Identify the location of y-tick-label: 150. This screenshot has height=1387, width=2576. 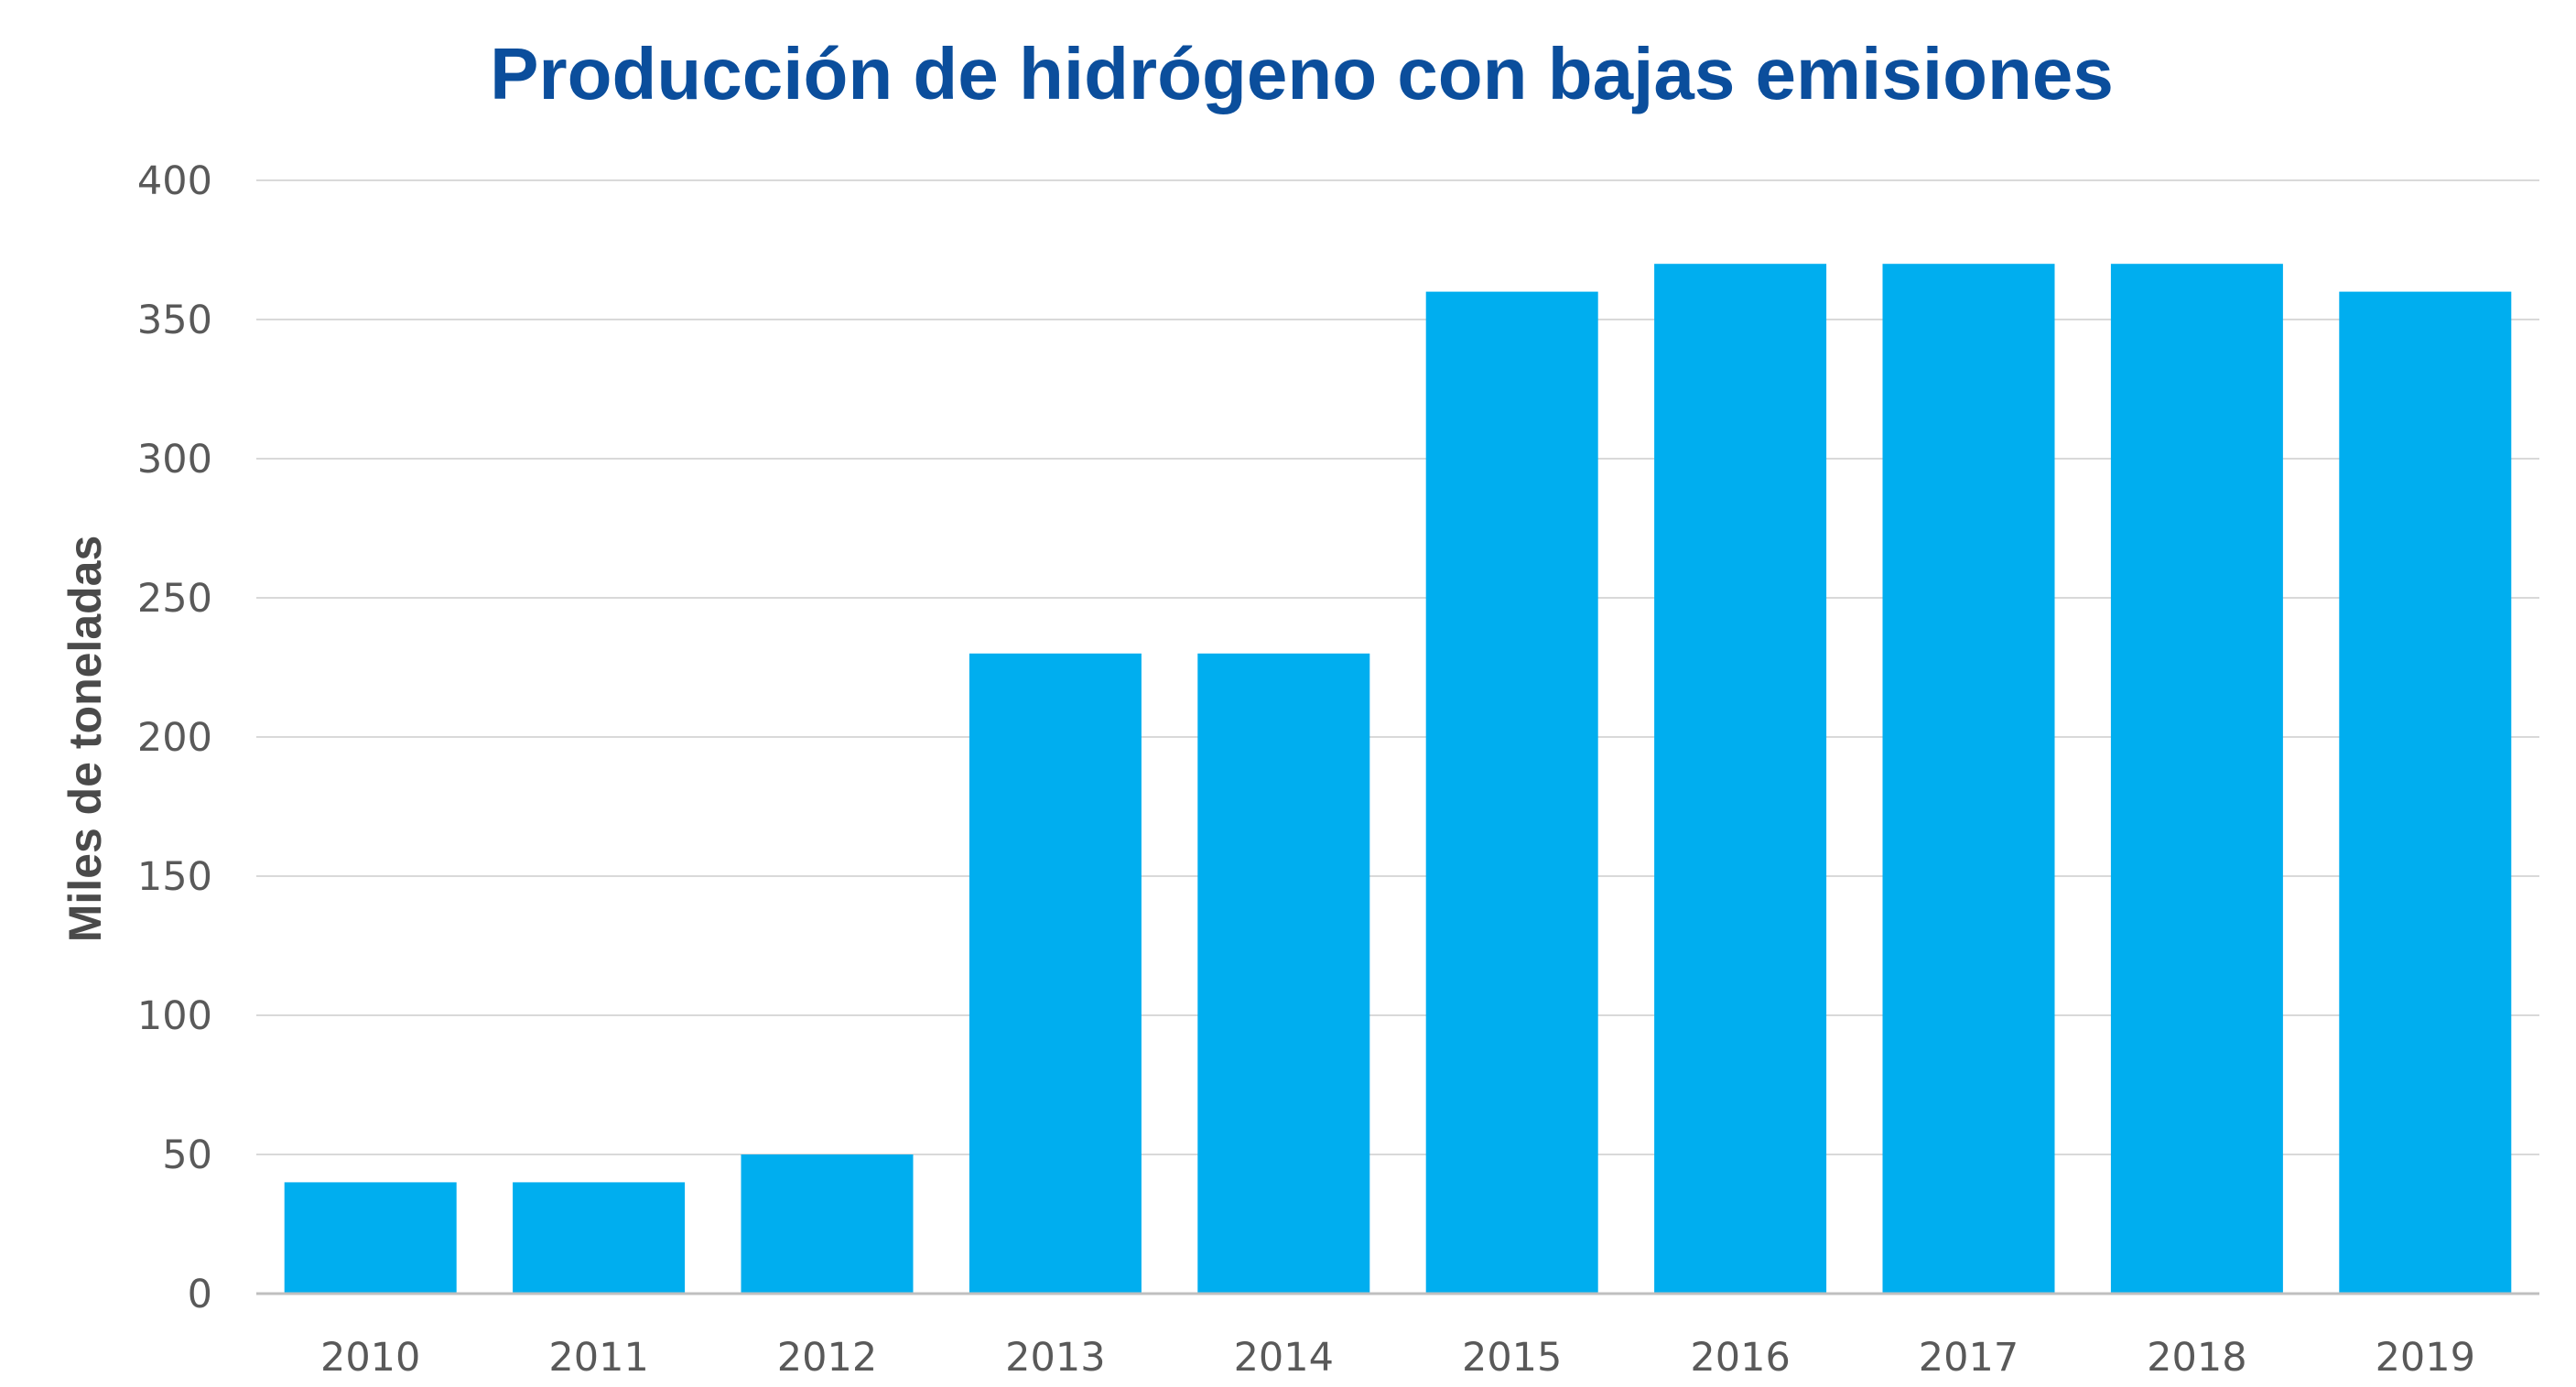
(174, 877).